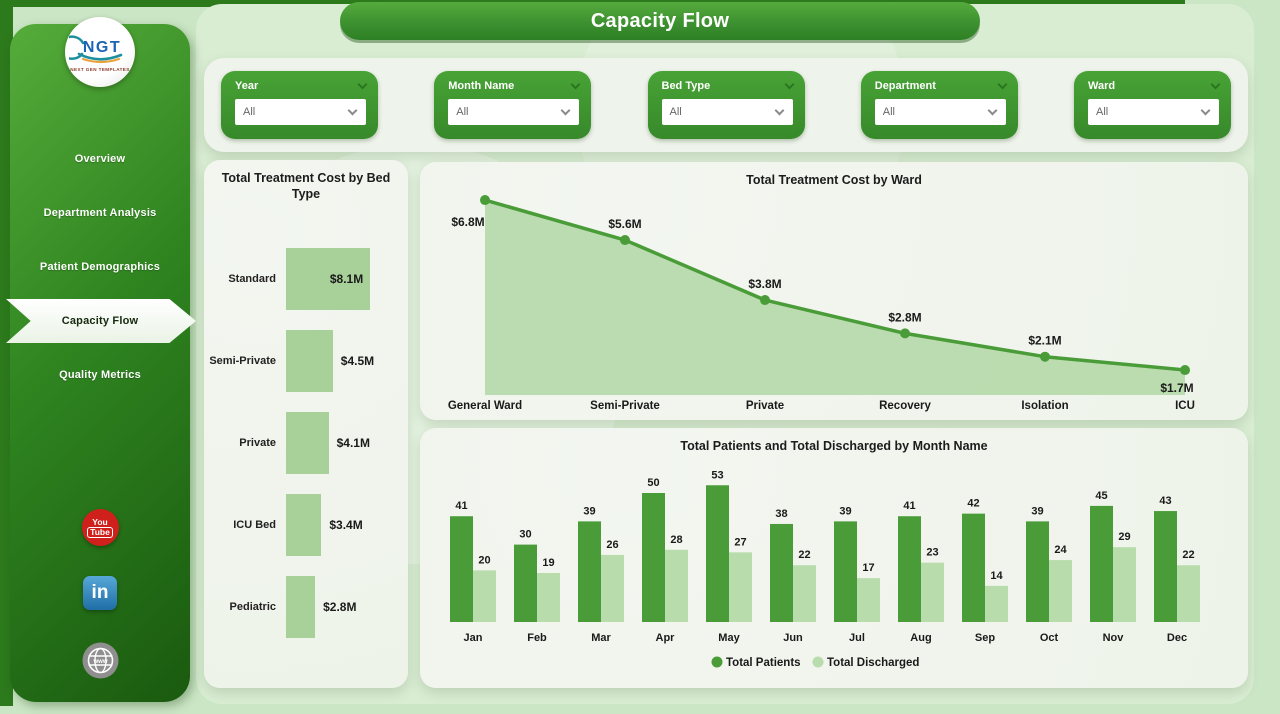  What do you see at coordinates (1037, 571) in the screenshot?
I see `bar-total-patients-oct` at bounding box center [1037, 571].